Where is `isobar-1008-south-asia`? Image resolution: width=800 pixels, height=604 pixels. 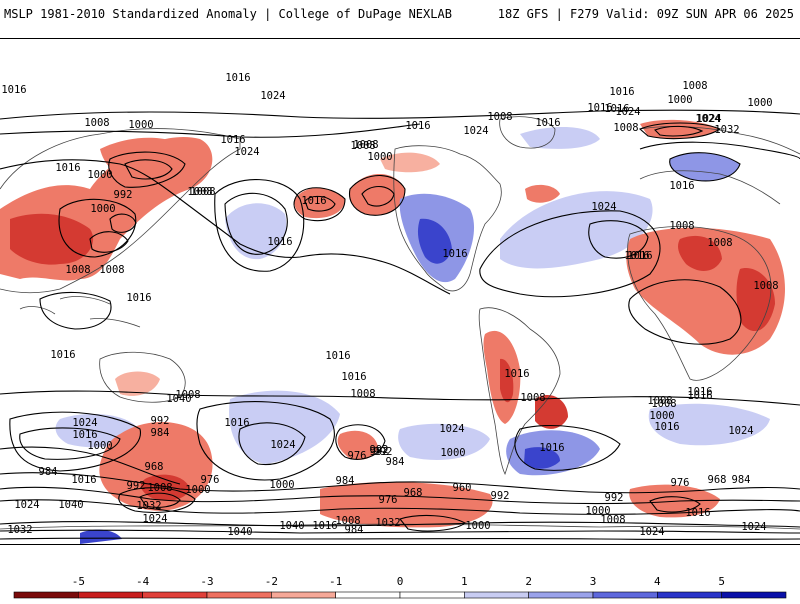 isobar-1008-south-asia is located at coordinates (75, 310).